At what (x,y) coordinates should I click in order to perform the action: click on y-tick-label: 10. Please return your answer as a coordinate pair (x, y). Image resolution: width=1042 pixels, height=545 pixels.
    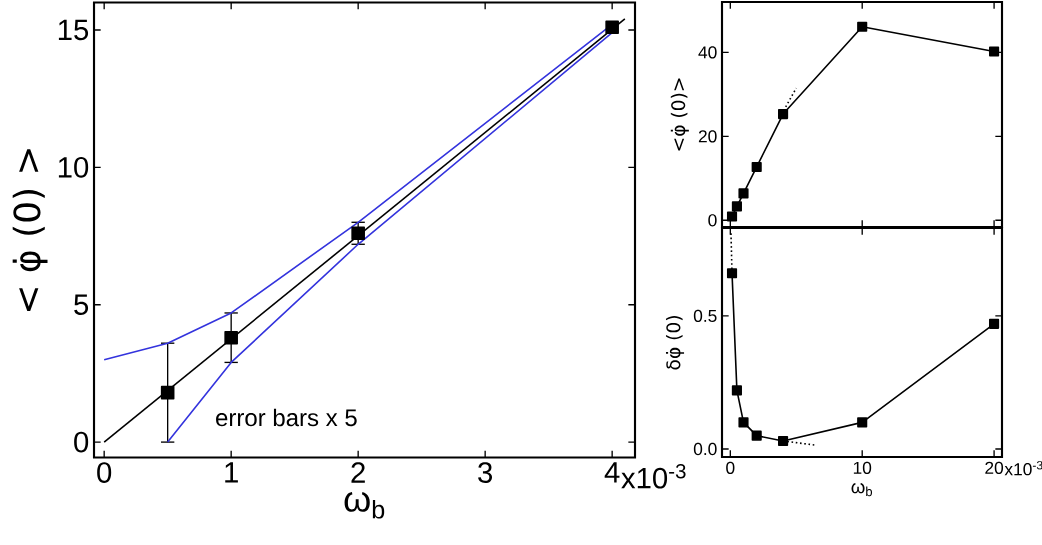
    Looking at the image, I should click on (73, 167).